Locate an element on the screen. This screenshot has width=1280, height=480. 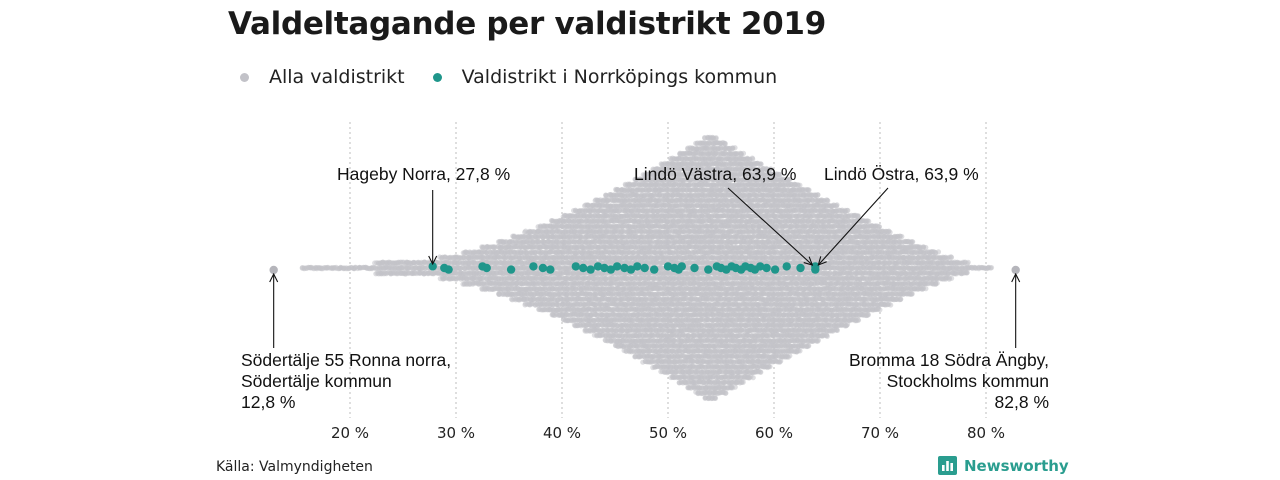
chart-title: Valdeltagande per valdistrikt 2019 is located at coordinates (527, 24).